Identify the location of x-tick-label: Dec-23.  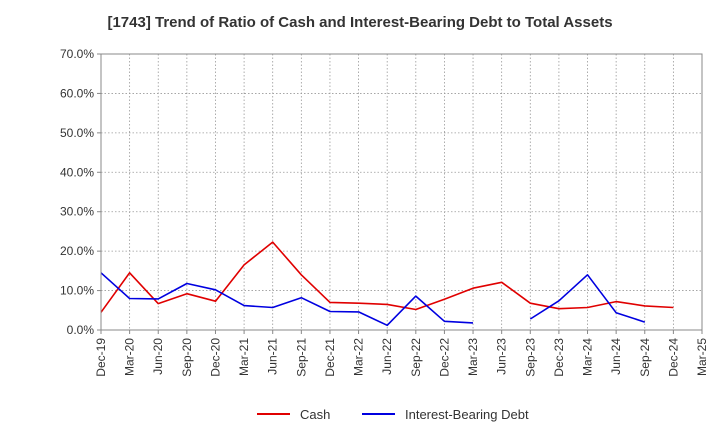
(559, 357).